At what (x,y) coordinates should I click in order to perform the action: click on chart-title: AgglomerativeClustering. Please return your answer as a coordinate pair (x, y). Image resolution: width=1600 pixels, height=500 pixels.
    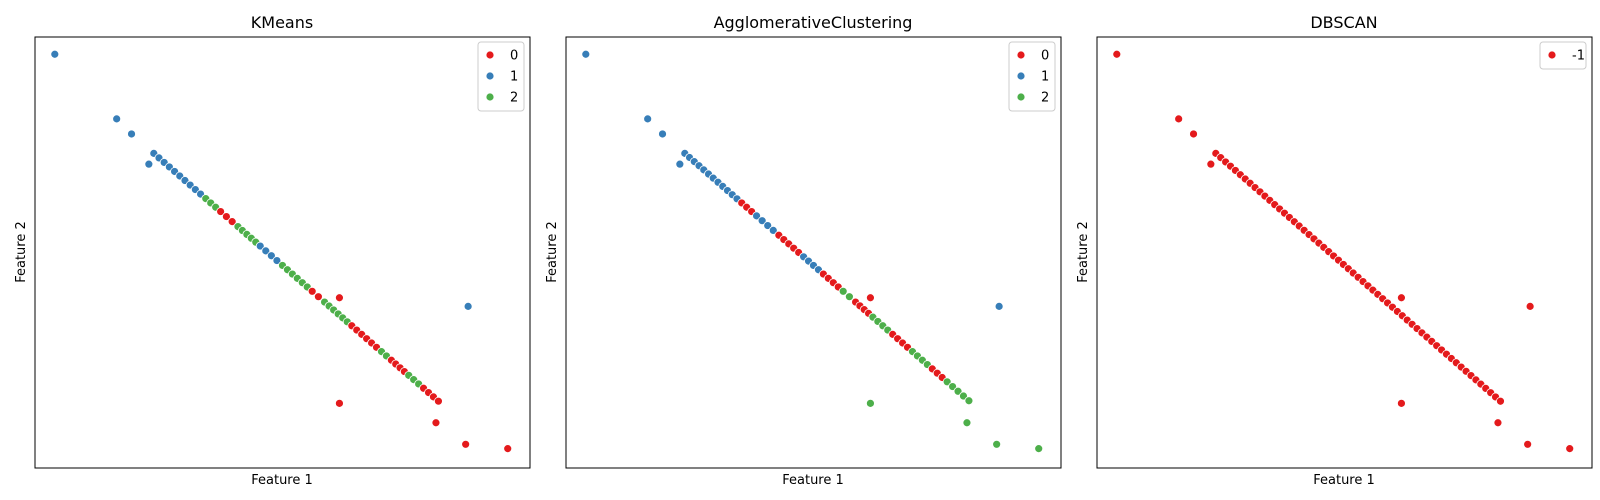
    Looking at the image, I should click on (813, 22).